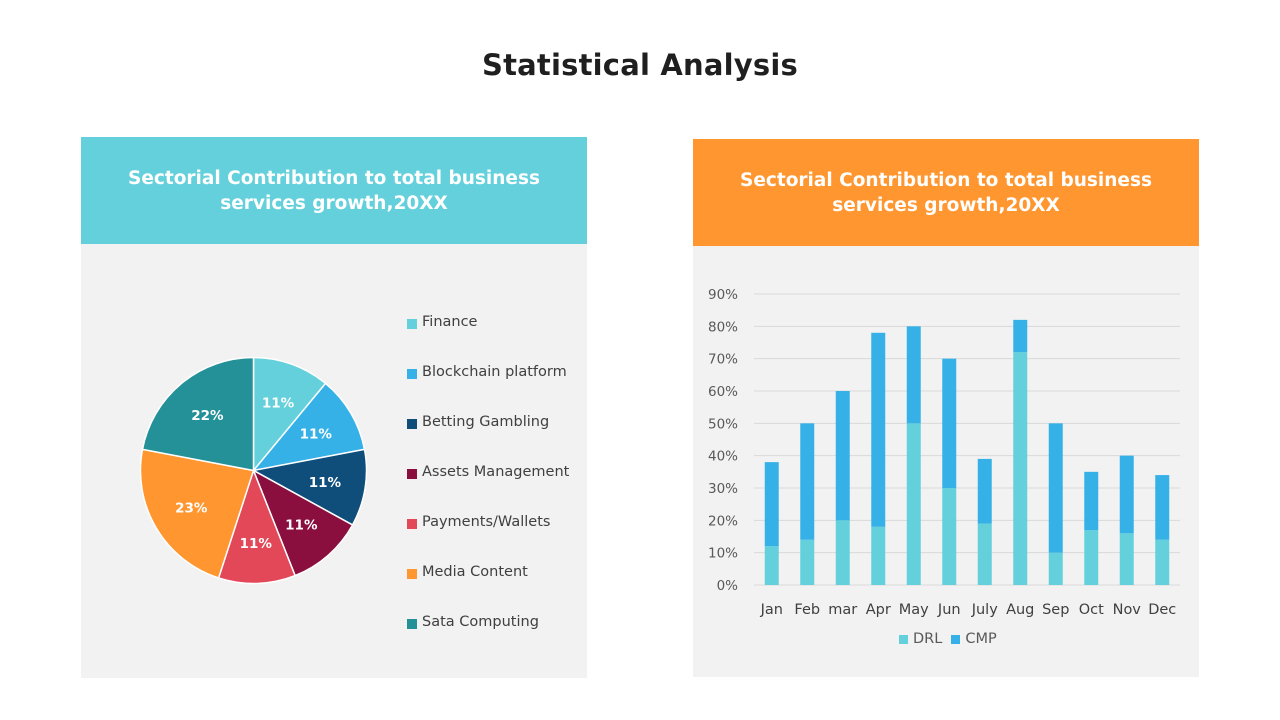 The width and height of the screenshot is (1280, 720). Describe the element at coordinates (1020, 468) in the screenshot. I see `bar-drl-aug` at that location.